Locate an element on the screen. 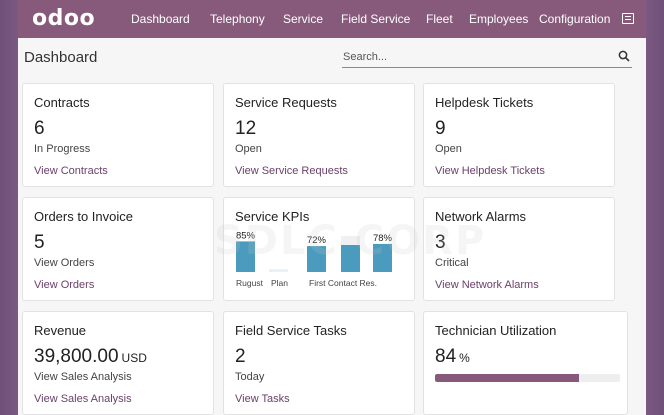 This screenshot has width=664, height=415. revenue-title: Revenue is located at coordinates (60, 330).